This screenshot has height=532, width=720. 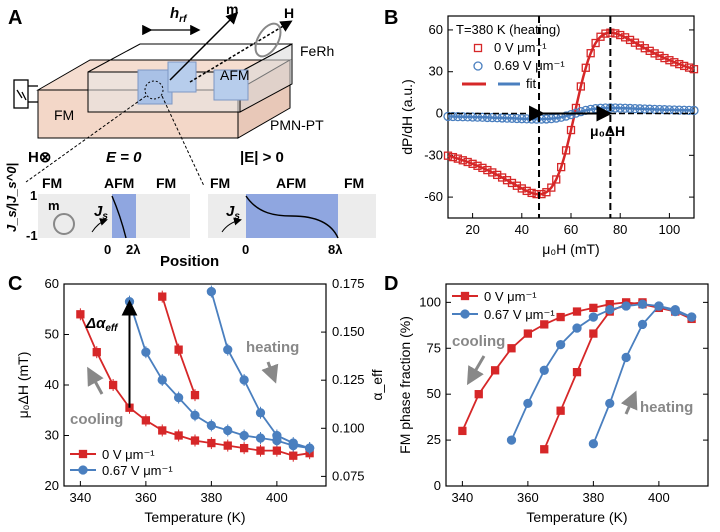 What do you see at coordinates (102, 324) in the screenshot?
I see `dalpha-label: Δαeff` at bounding box center [102, 324].